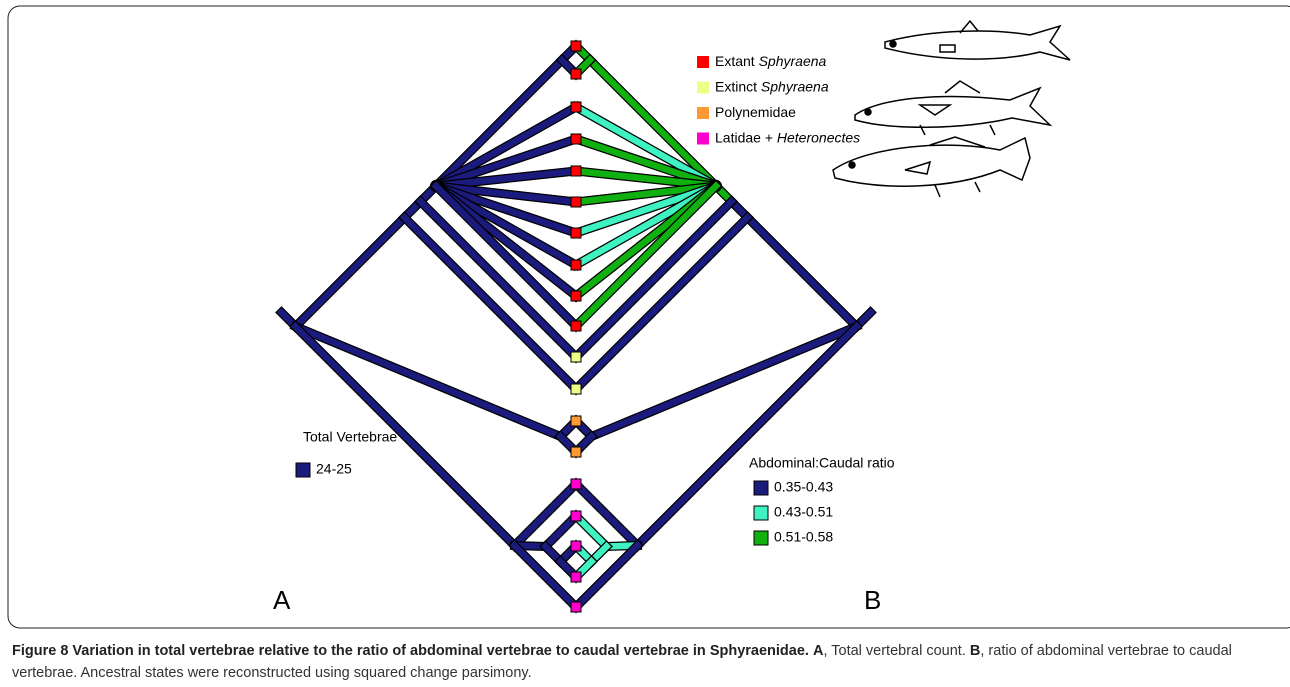 The height and width of the screenshot is (687, 1290). I want to click on fish-drawings, so click(951, 108).